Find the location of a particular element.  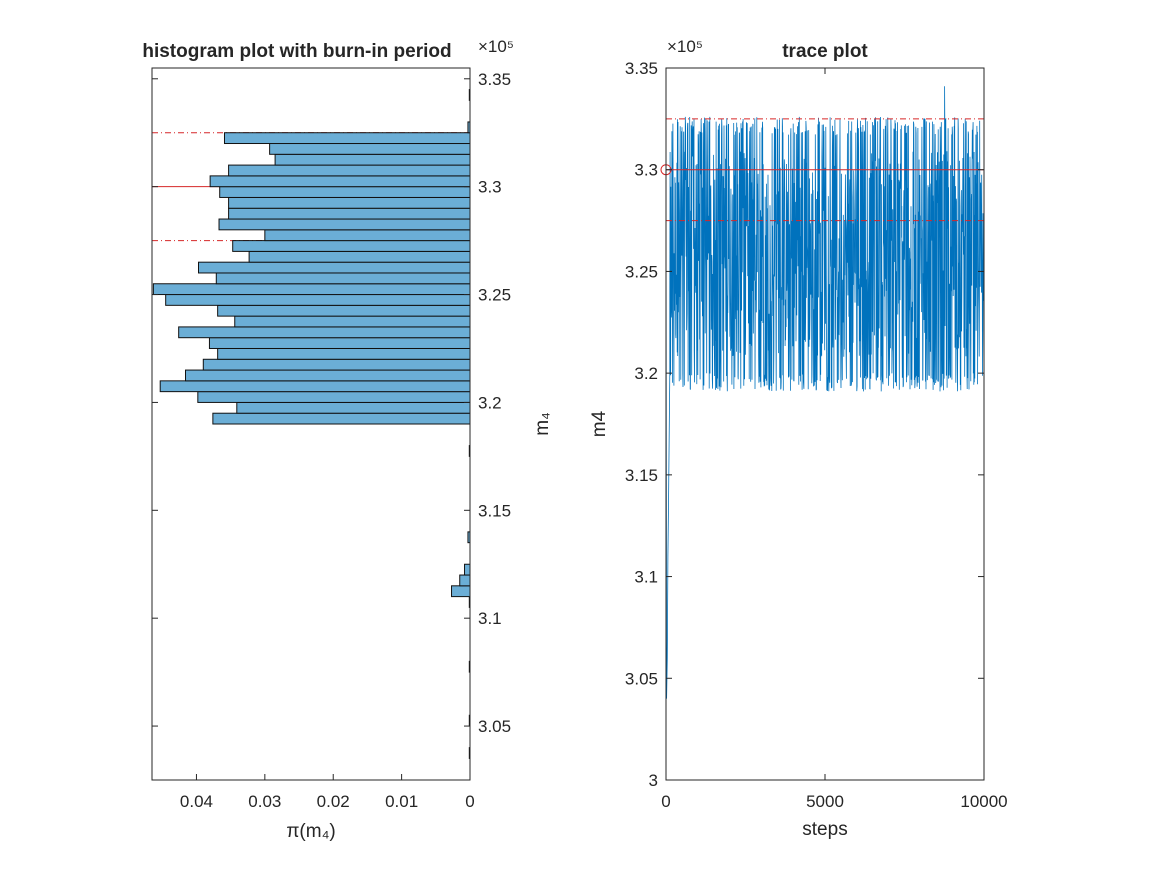

histogram-x-tick-label: 0 is located at coordinates (469, 801).